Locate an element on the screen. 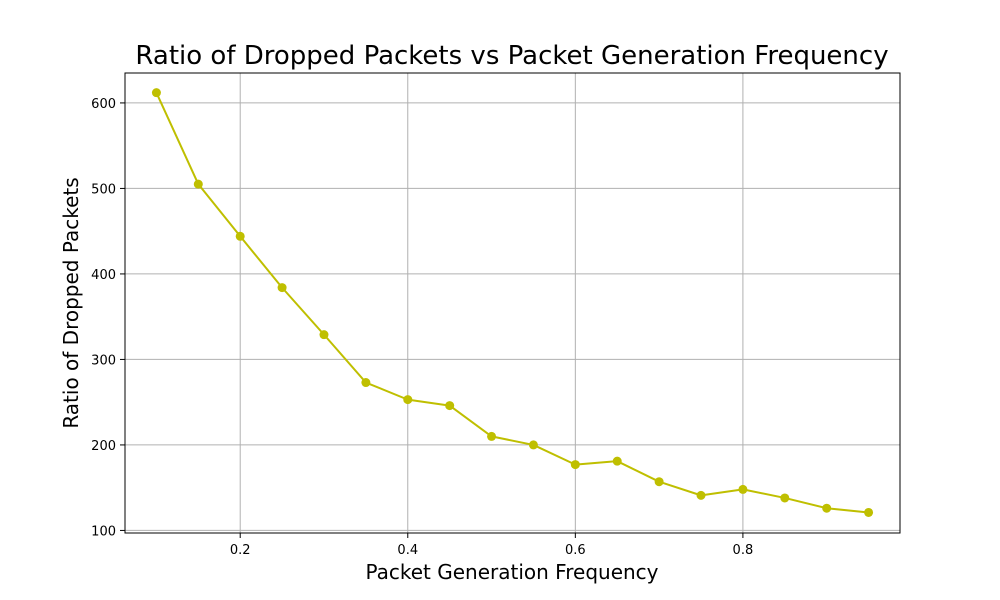 This screenshot has width=1000, height=600. y-axis-label: Ratio of Dropped Packets is located at coordinates (71, 302).